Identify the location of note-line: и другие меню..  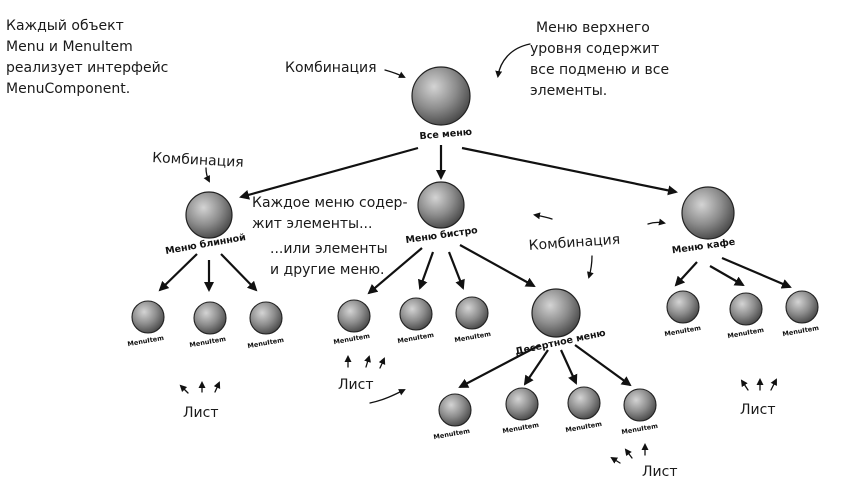
(327, 270).